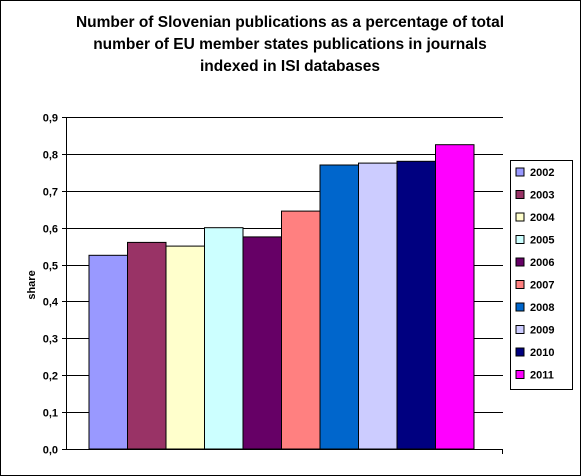  I want to click on legend: 2002 2003 2004 2005 2006 2007 2008 2009 2010 2011, so click(541, 275).